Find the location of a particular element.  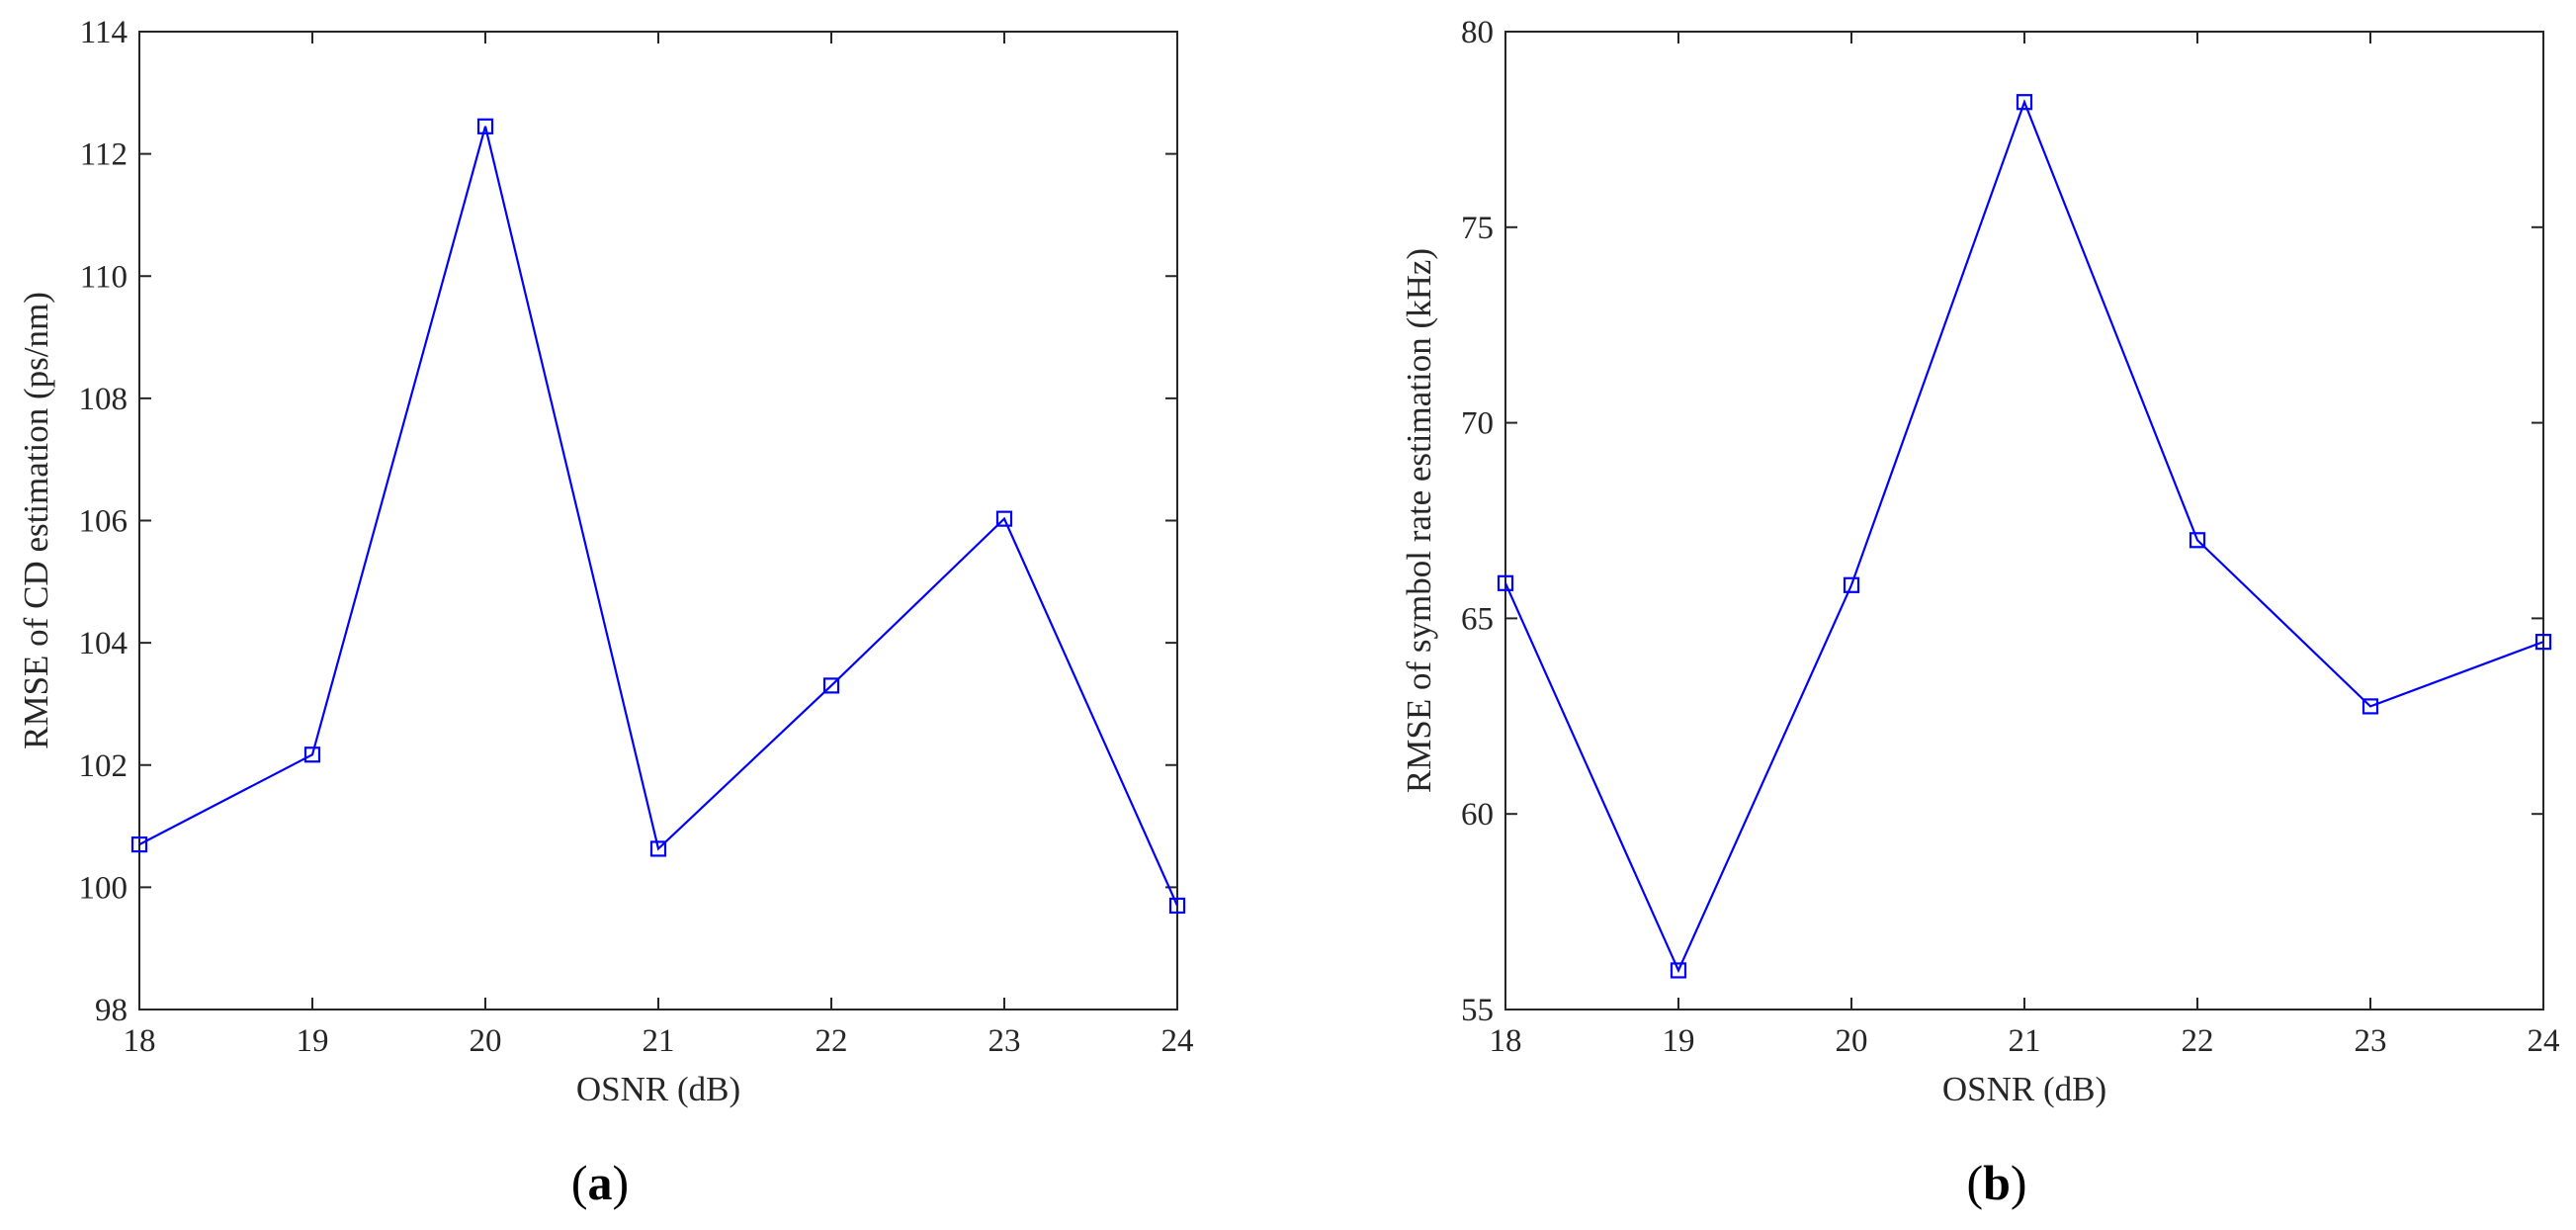

y-tick-label: 98 is located at coordinates (111, 1011).